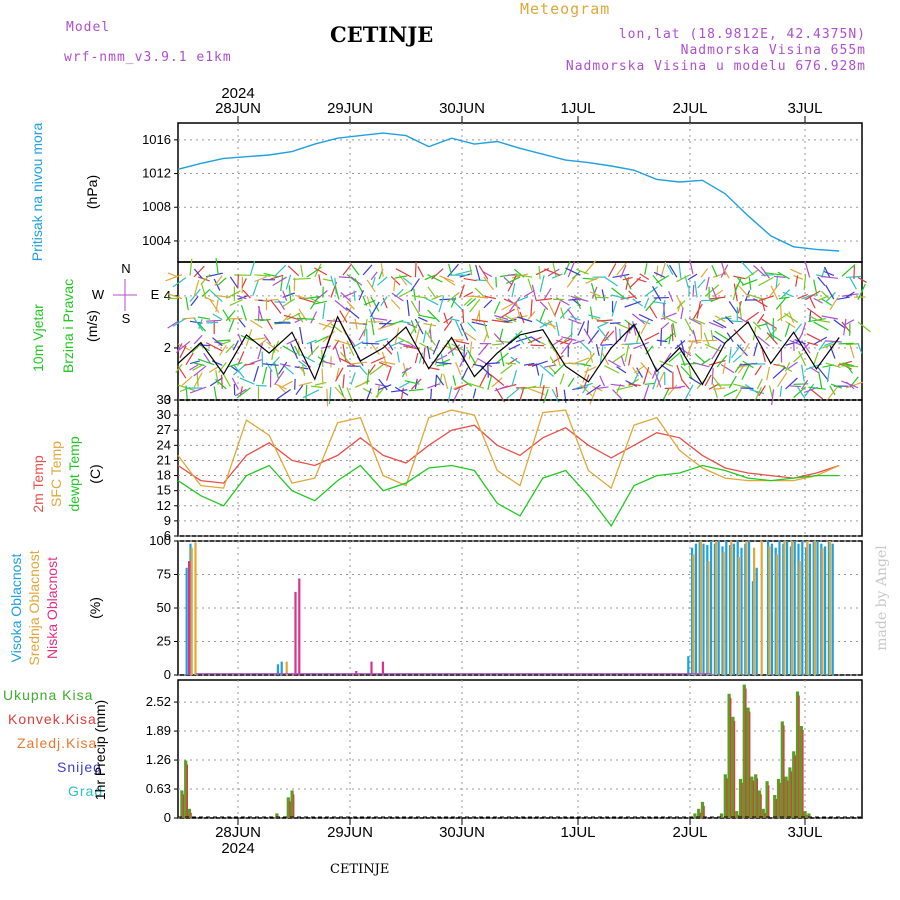  Describe the element at coordinates (350, 108) in the screenshot. I see `top-date-label: 29JUN` at that location.